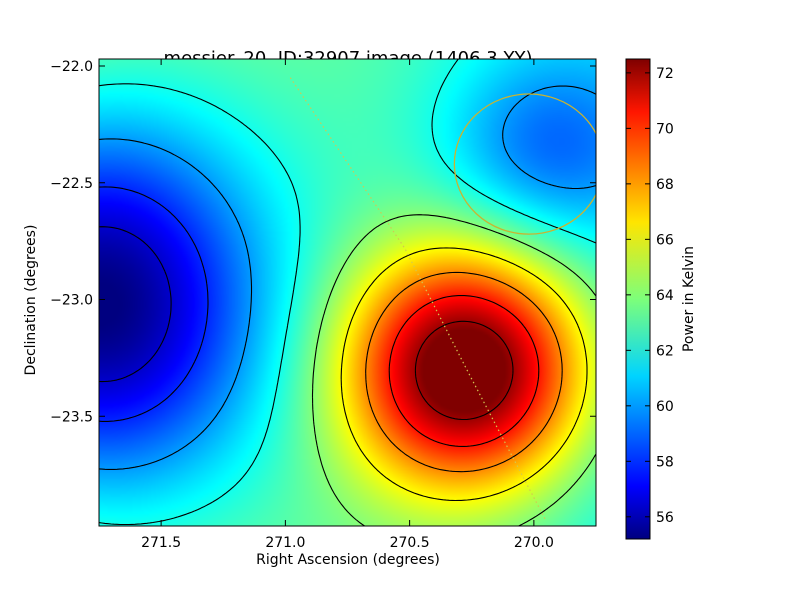 Image resolution: width=800 pixels, height=600 pixels. I want to click on colorbar-gradient, so click(638, 299).